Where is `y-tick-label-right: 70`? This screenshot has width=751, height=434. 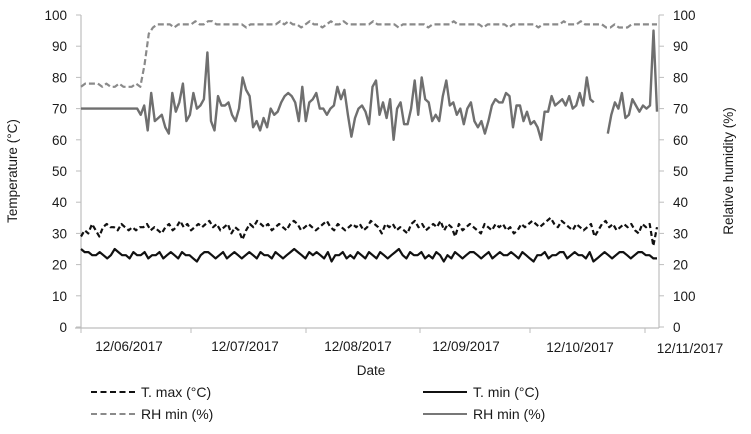
y-tick-label-right: 70 is located at coordinates (680, 109).